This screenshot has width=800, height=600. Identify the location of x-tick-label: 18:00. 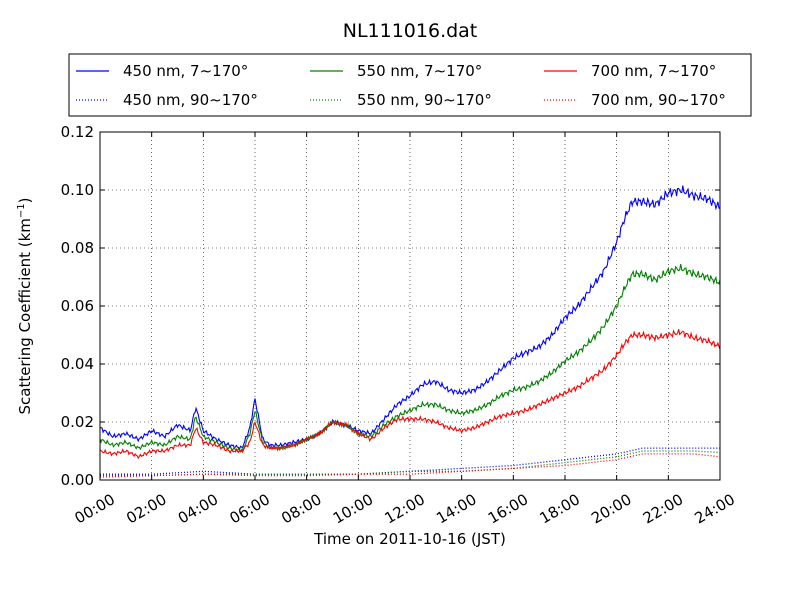
(560, 508).